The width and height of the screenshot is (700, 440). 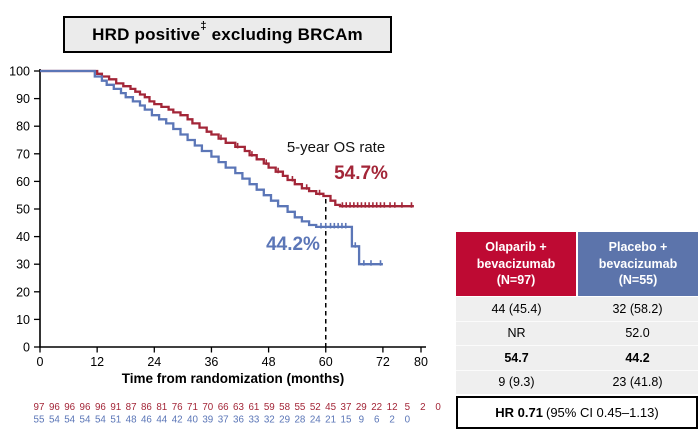 I want to click on hazard-ratio-box: HR 0.71 (95% CI 0.45–1.13), so click(x=577, y=412).